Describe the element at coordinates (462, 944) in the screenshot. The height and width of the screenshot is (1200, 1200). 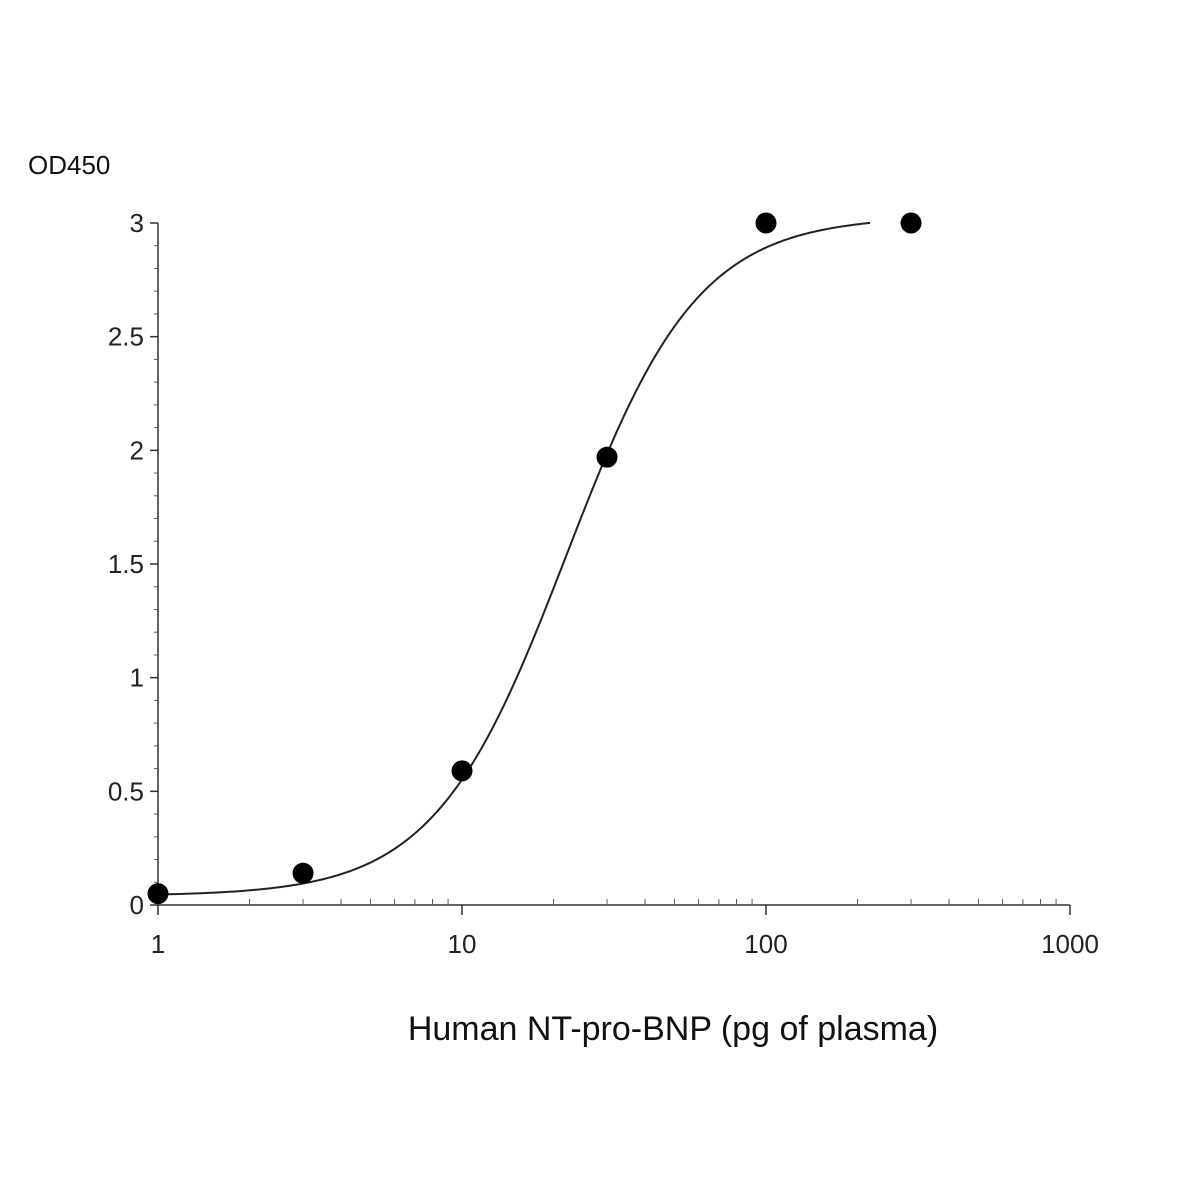
I see `x-tick-label: 10` at that location.